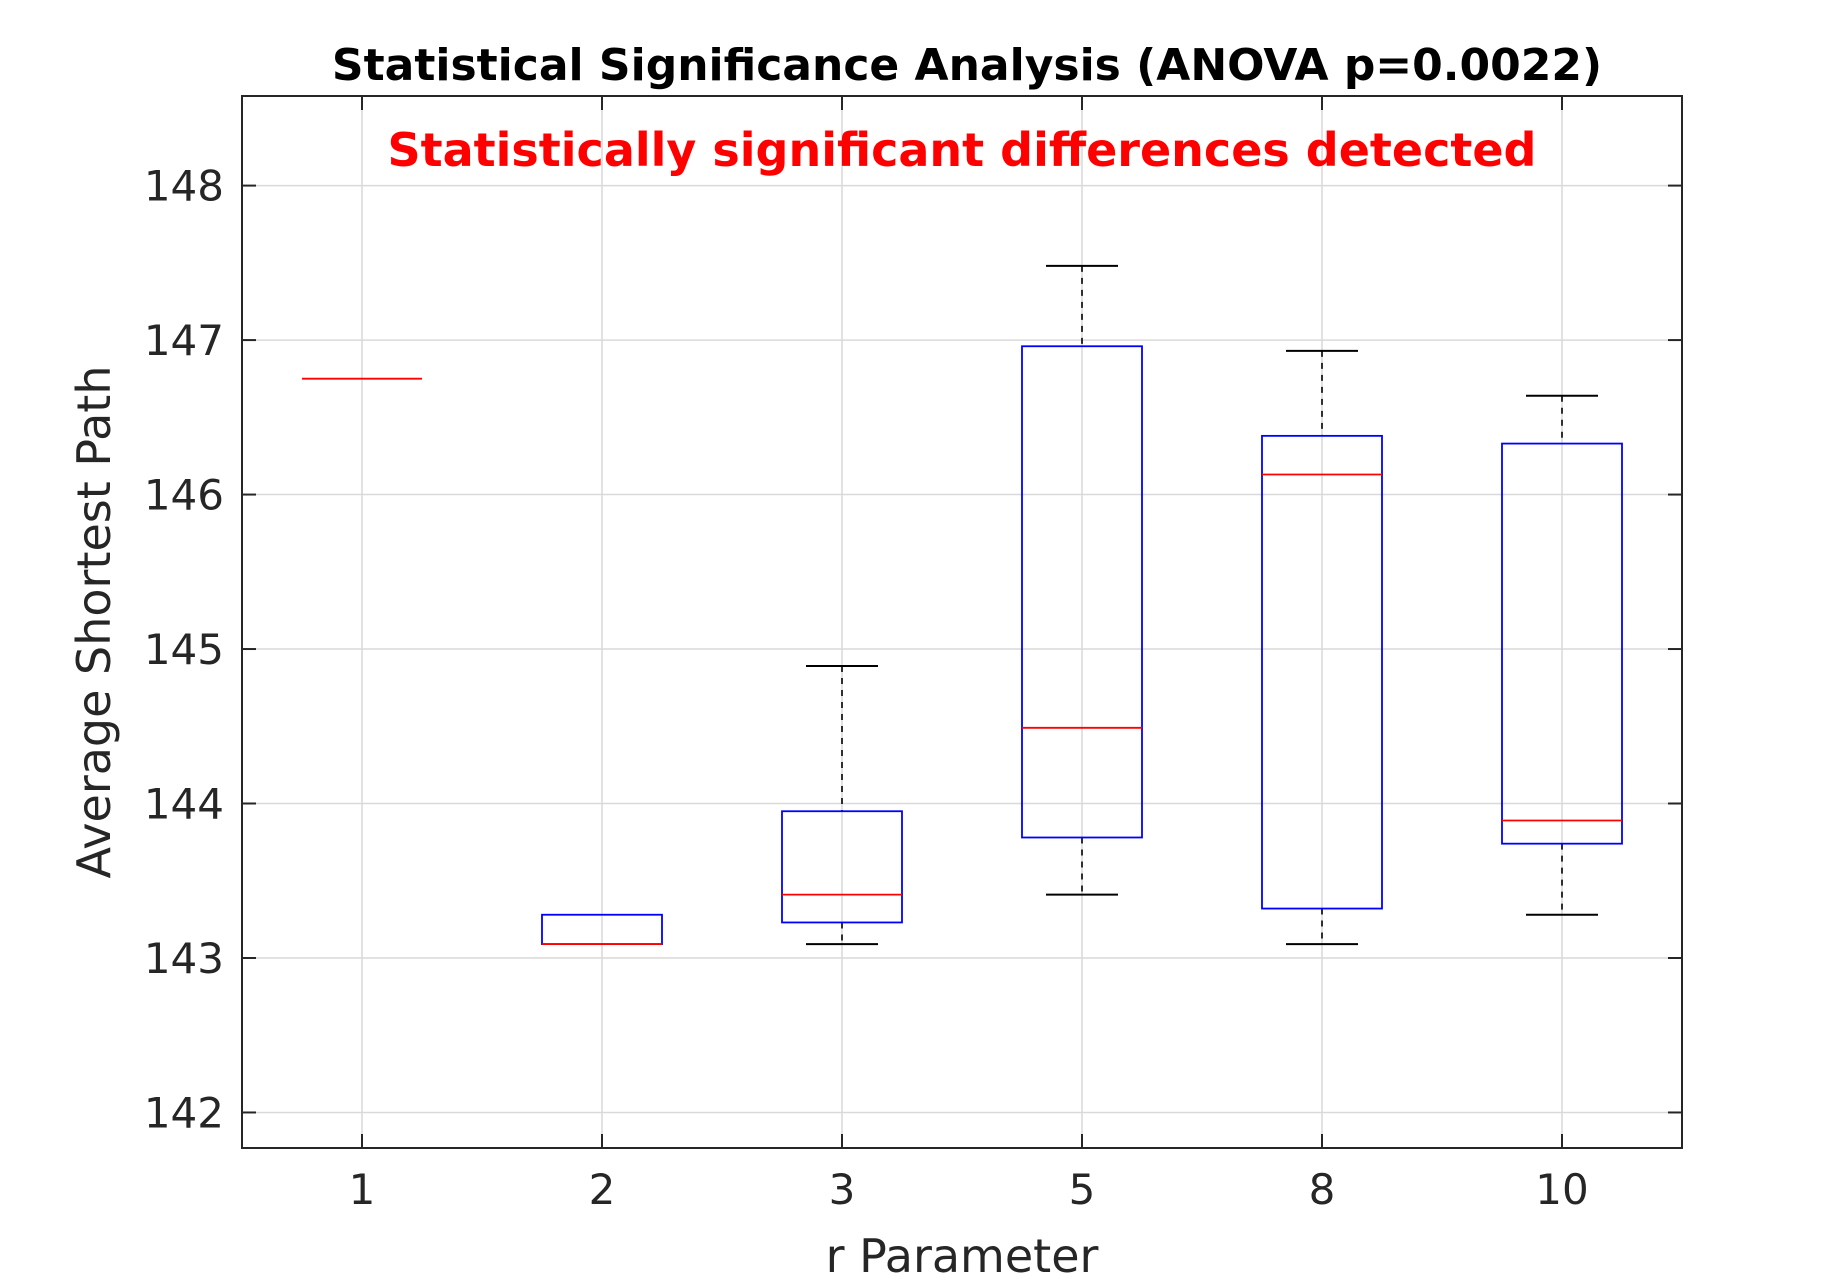 The image size is (1845, 1281). I want to click on y-tick-labels: 142 143 144 145 146 147 148, so click(184, 650).